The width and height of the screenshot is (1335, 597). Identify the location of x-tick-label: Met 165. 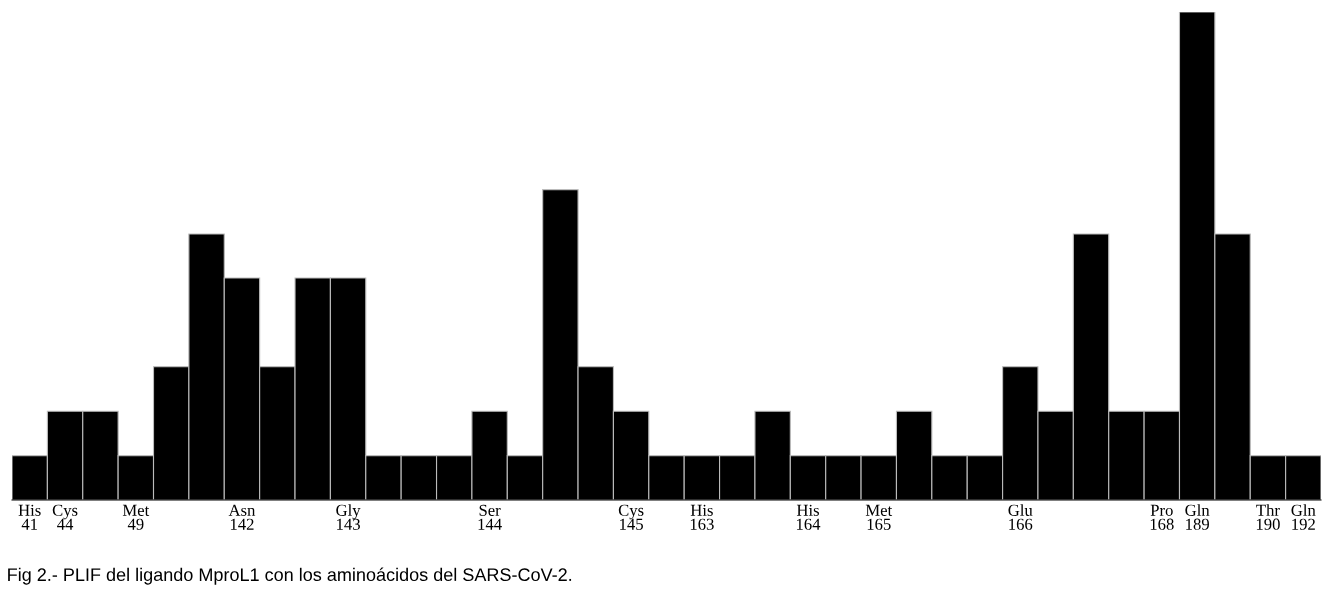
(879, 517).